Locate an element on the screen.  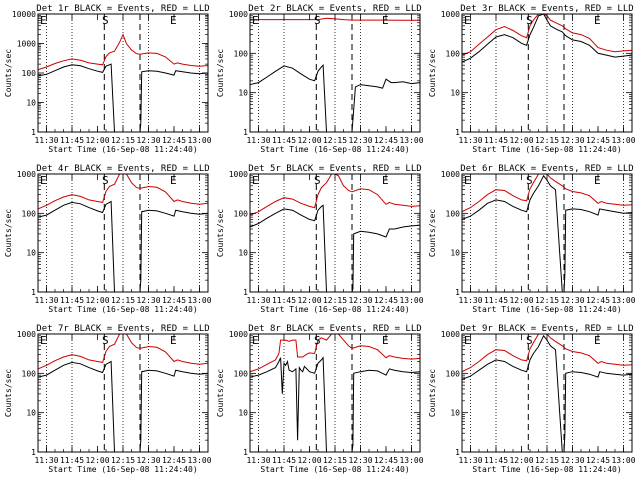
y-tick-label: 10000 is located at coordinates (24, 14).